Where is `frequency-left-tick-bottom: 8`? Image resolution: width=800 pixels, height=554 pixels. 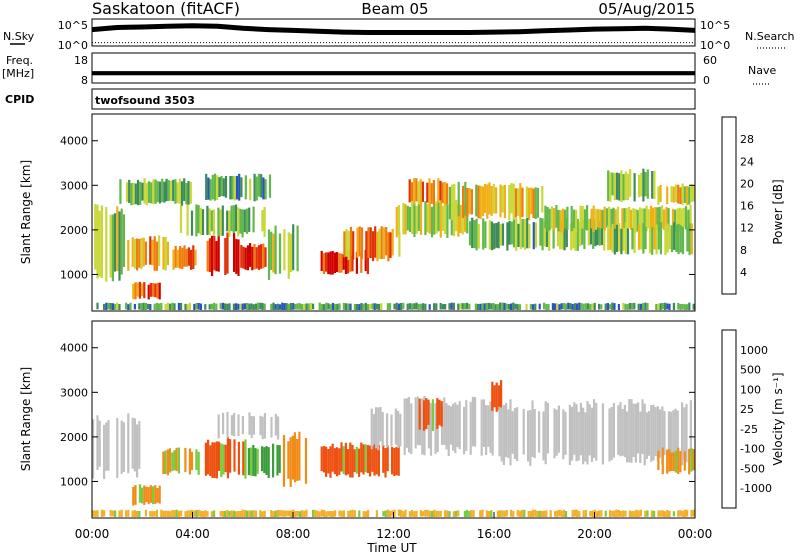
frequency-left-tick-bottom: 8 is located at coordinates (84, 80).